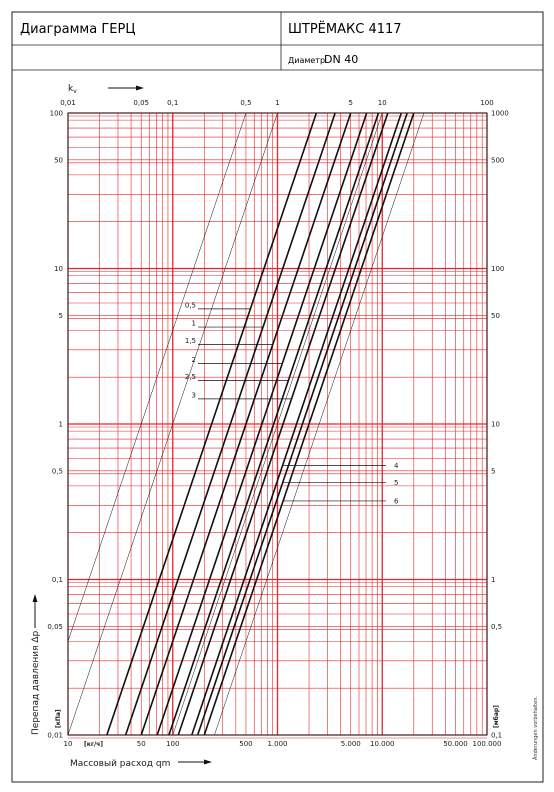 The image size is (554, 792). What do you see at coordinates (493, 471) in the screenshot?
I see `y-right-tick-label: 5` at bounding box center [493, 471].